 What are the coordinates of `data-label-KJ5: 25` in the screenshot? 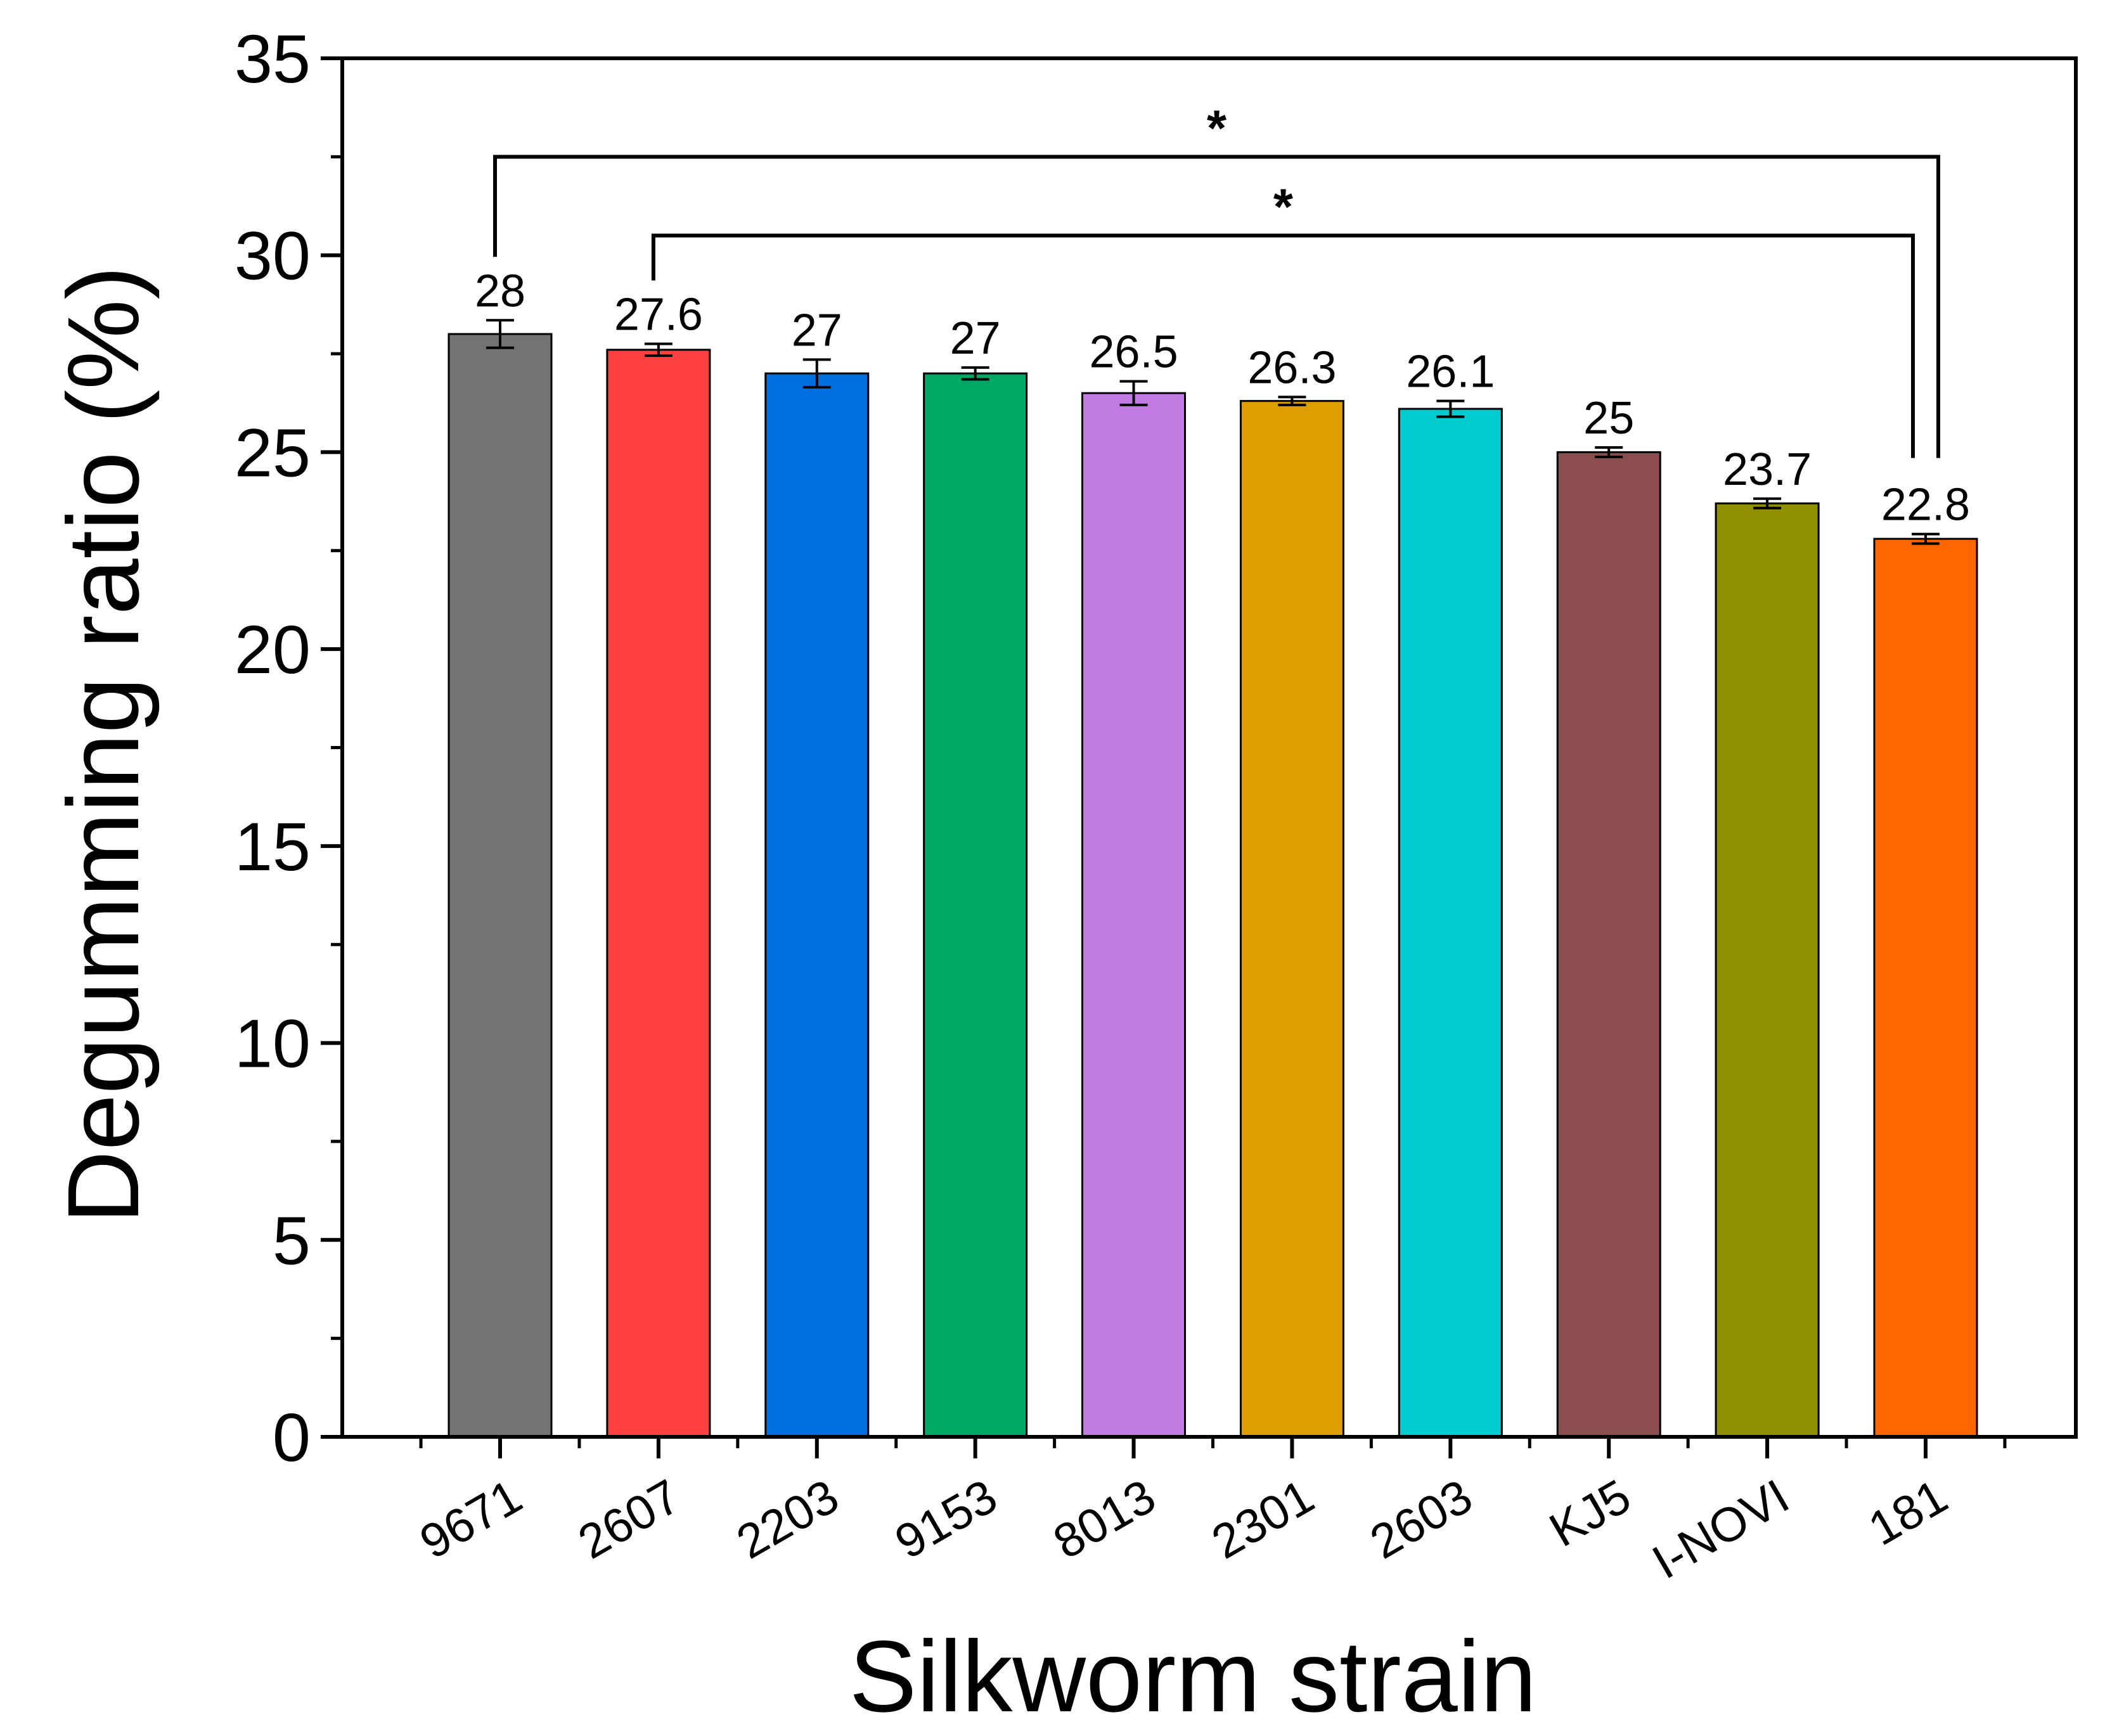 It's located at (1608, 418).